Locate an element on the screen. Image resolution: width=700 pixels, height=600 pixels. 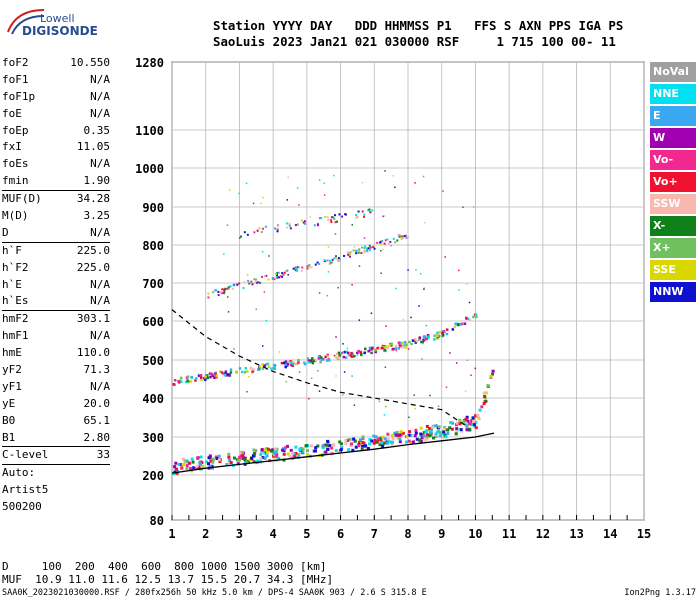
x-tick-label: 2 is located at coordinates (205, 534).